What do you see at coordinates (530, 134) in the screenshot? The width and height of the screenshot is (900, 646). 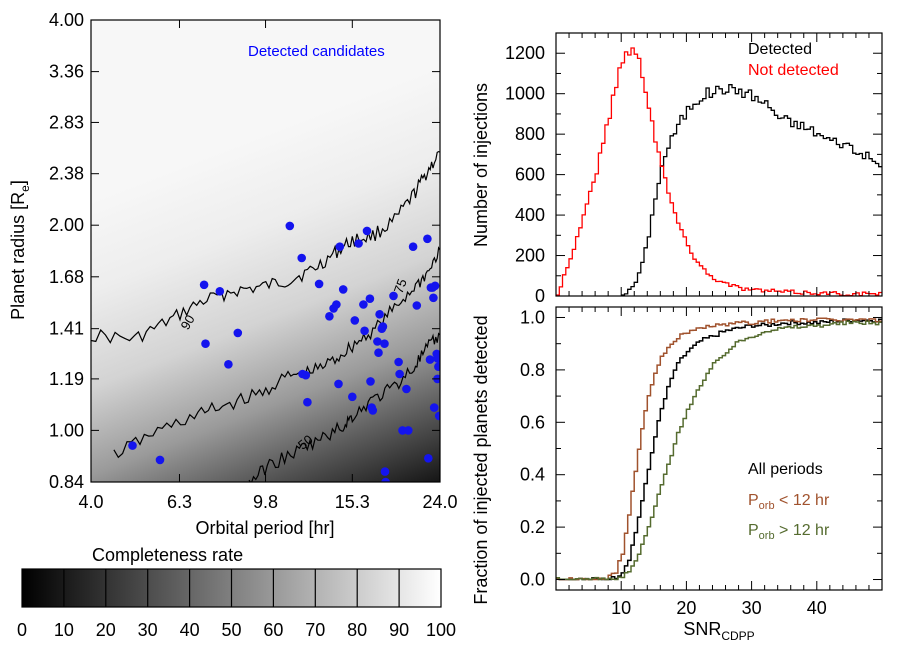 I see `histogram-y-tick-label: 800` at bounding box center [530, 134].